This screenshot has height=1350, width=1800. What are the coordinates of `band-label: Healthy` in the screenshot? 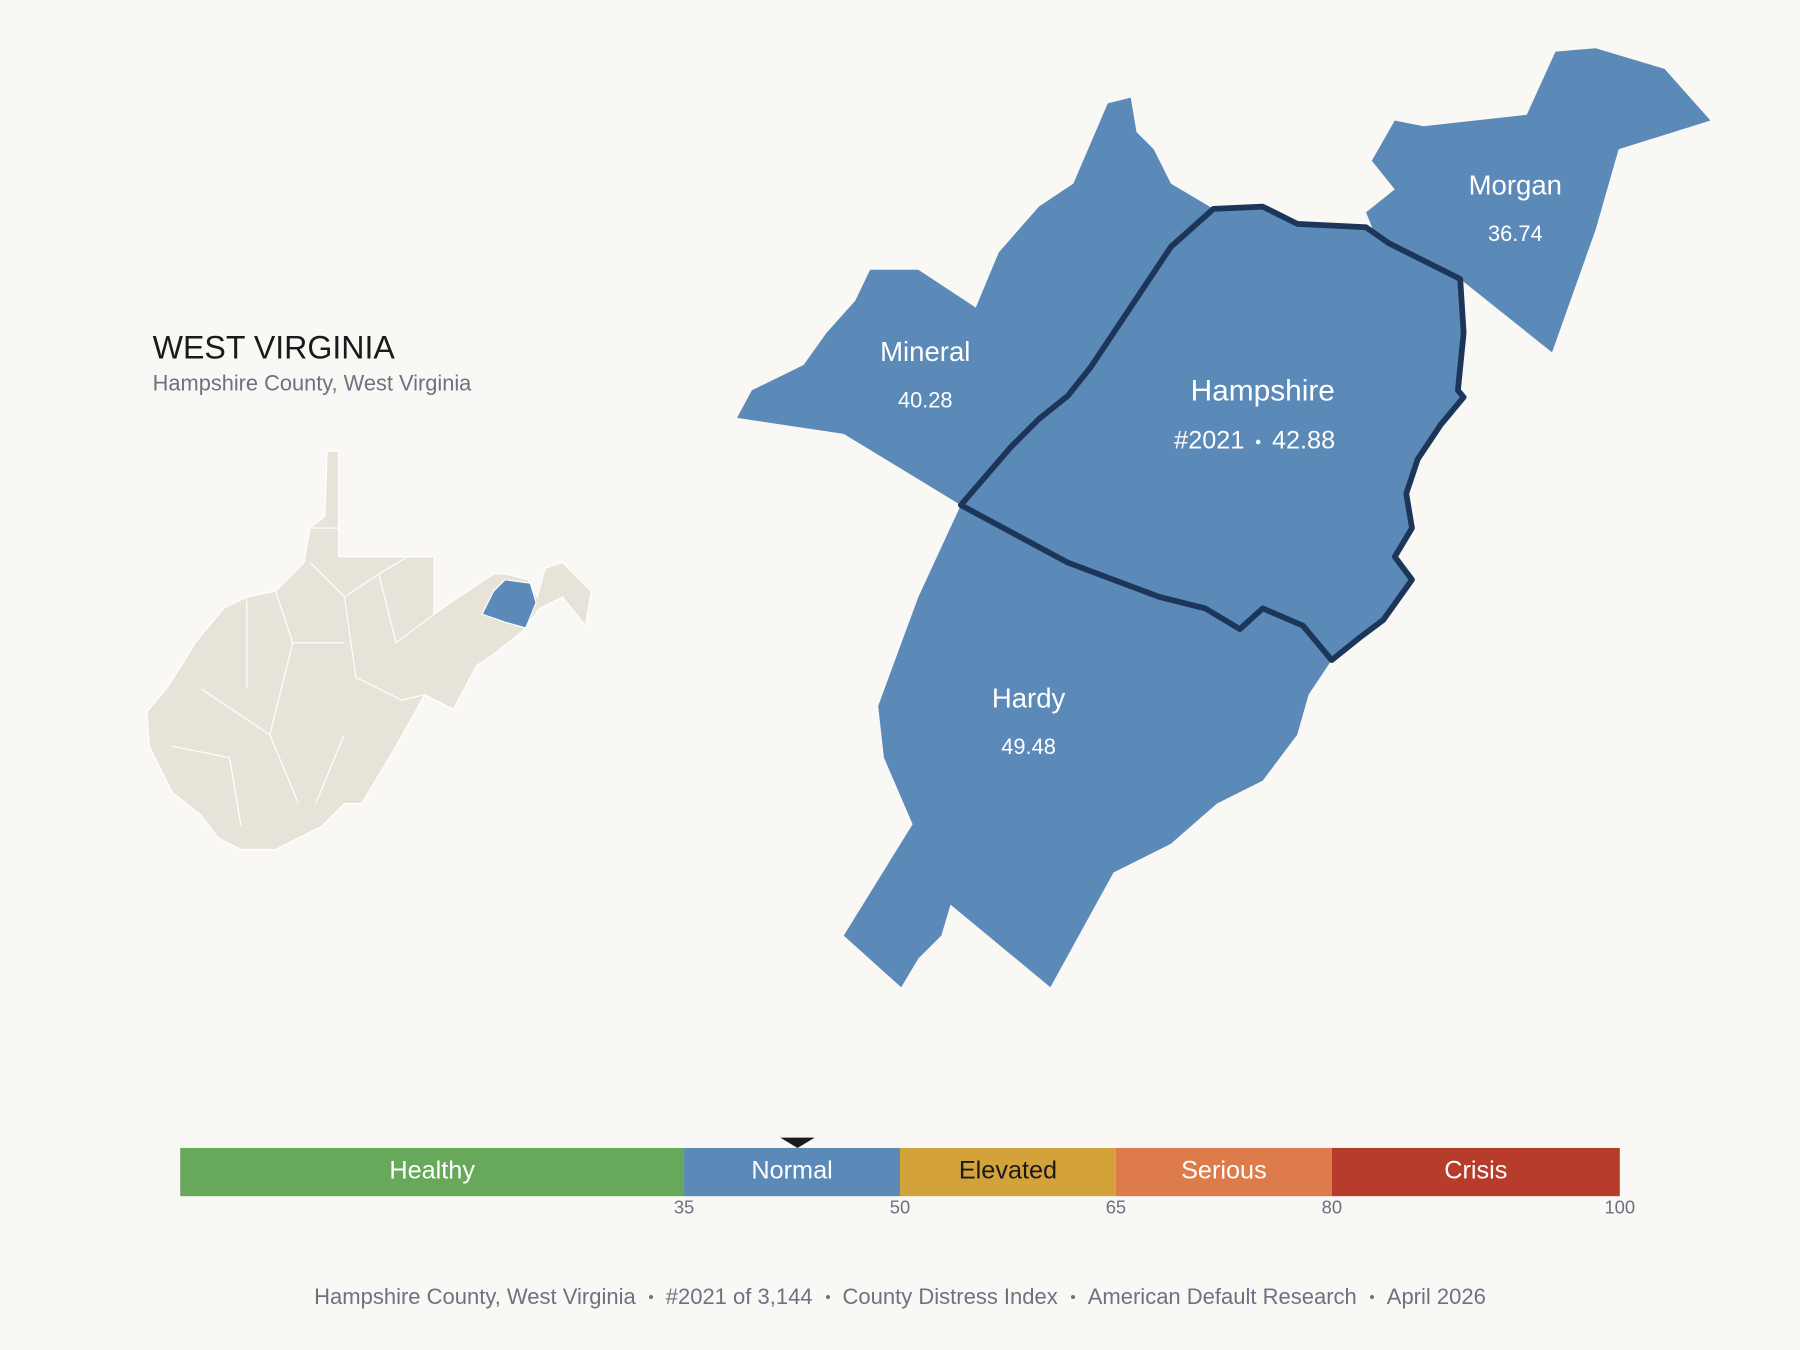 It's located at (432, 1171).